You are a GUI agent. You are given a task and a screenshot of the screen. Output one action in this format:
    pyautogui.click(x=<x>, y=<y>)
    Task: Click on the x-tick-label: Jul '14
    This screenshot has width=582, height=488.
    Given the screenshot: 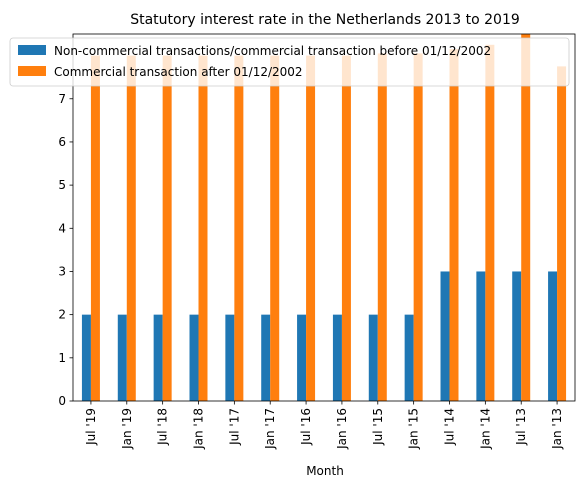 What is the action you would take?
    pyautogui.click(x=450, y=427)
    